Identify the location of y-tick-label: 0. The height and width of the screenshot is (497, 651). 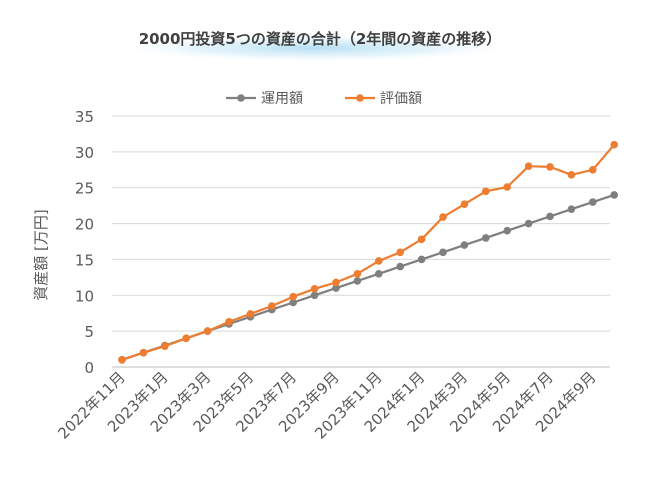
(89, 368).